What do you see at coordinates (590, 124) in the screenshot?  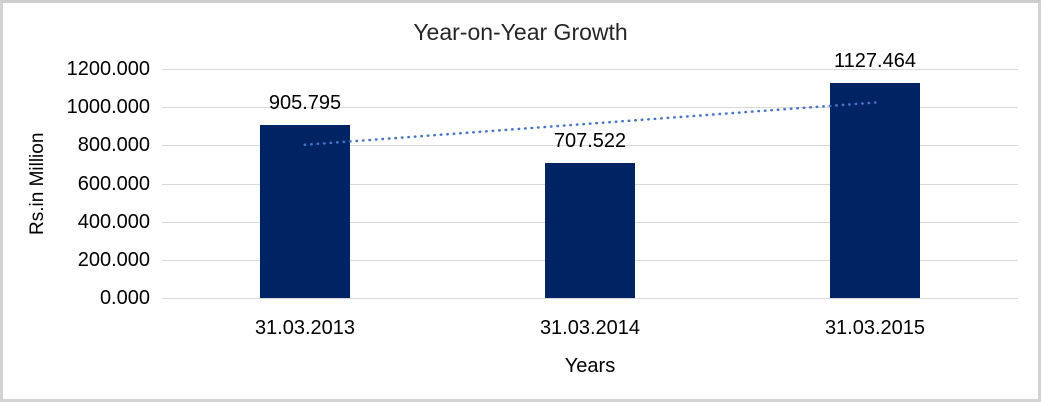 I see `trendline` at bounding box center [590, 124].